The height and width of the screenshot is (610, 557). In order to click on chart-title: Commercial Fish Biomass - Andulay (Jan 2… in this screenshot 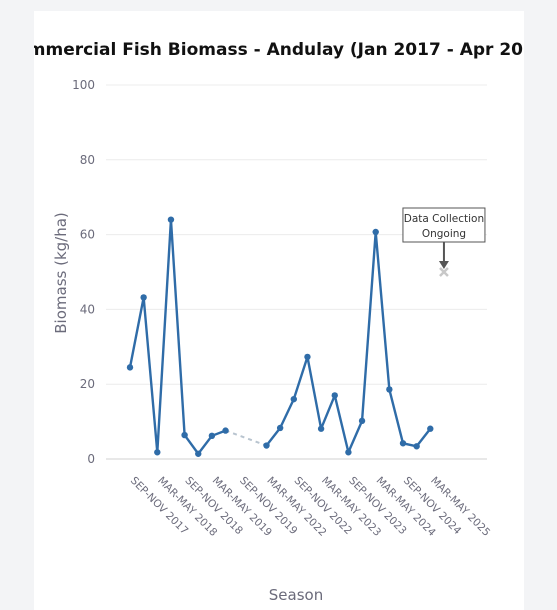, I will do `click(279, 50)`.